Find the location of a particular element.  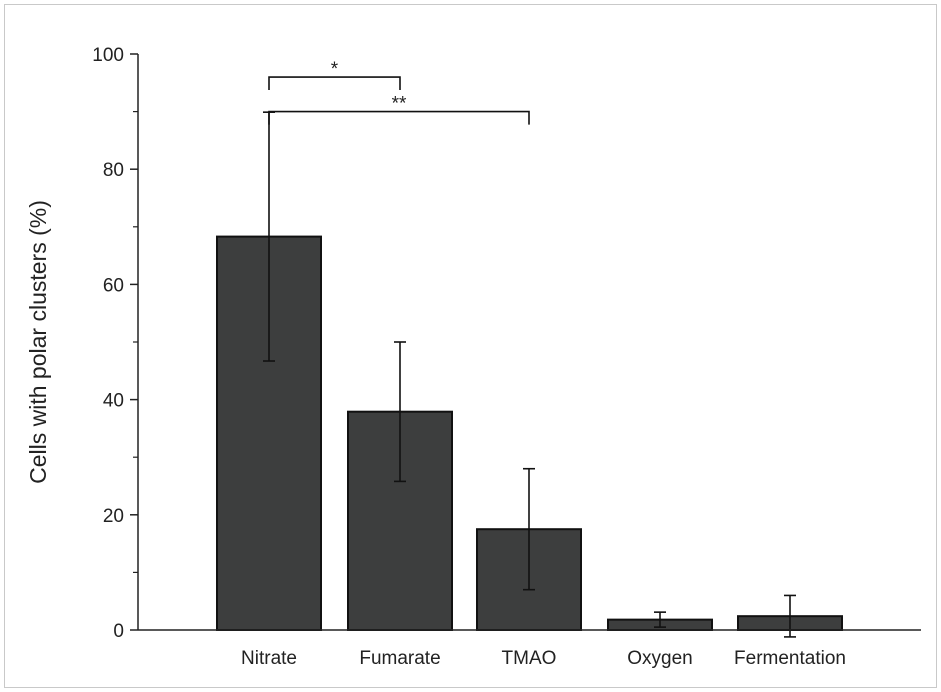

category-label: Fermentation is located at coordinates (790, 658).